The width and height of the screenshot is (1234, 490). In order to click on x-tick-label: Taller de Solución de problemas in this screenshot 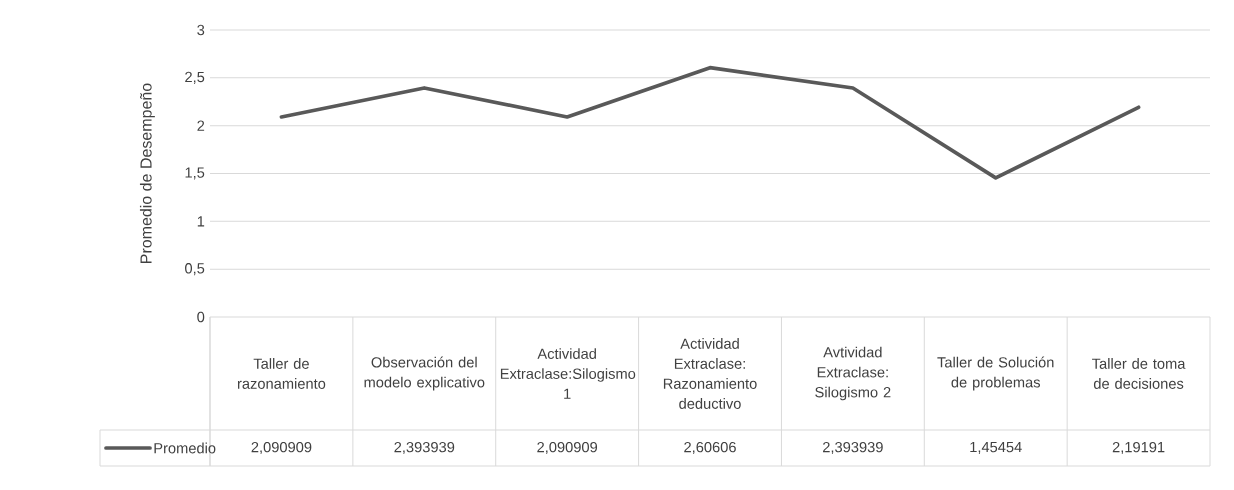, I will do `click(995, 373)`.